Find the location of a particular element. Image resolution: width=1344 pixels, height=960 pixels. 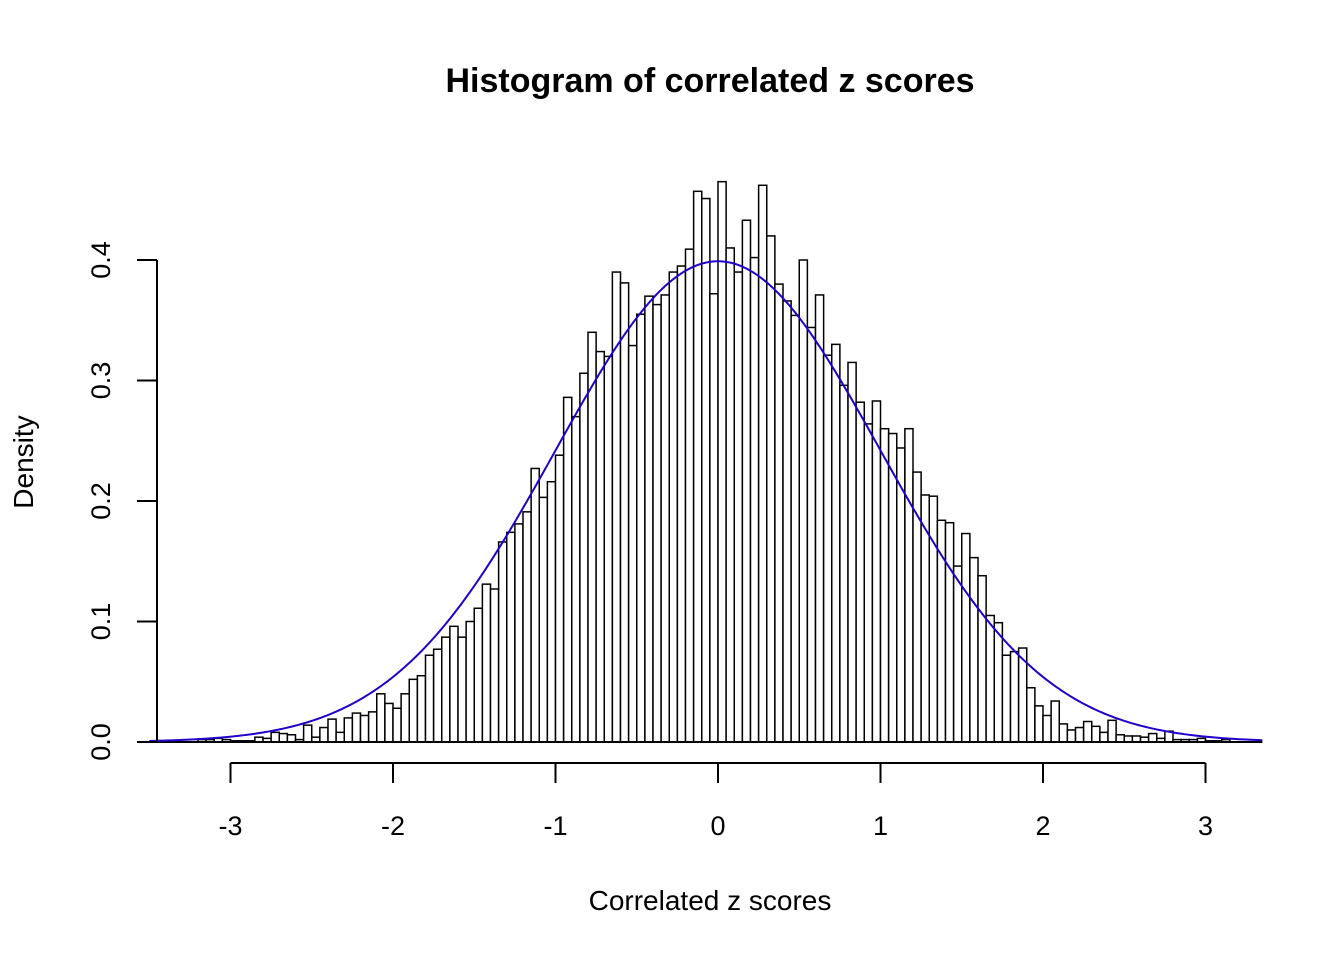

x-tick-label: -1 is located at coordinates (555, 826).